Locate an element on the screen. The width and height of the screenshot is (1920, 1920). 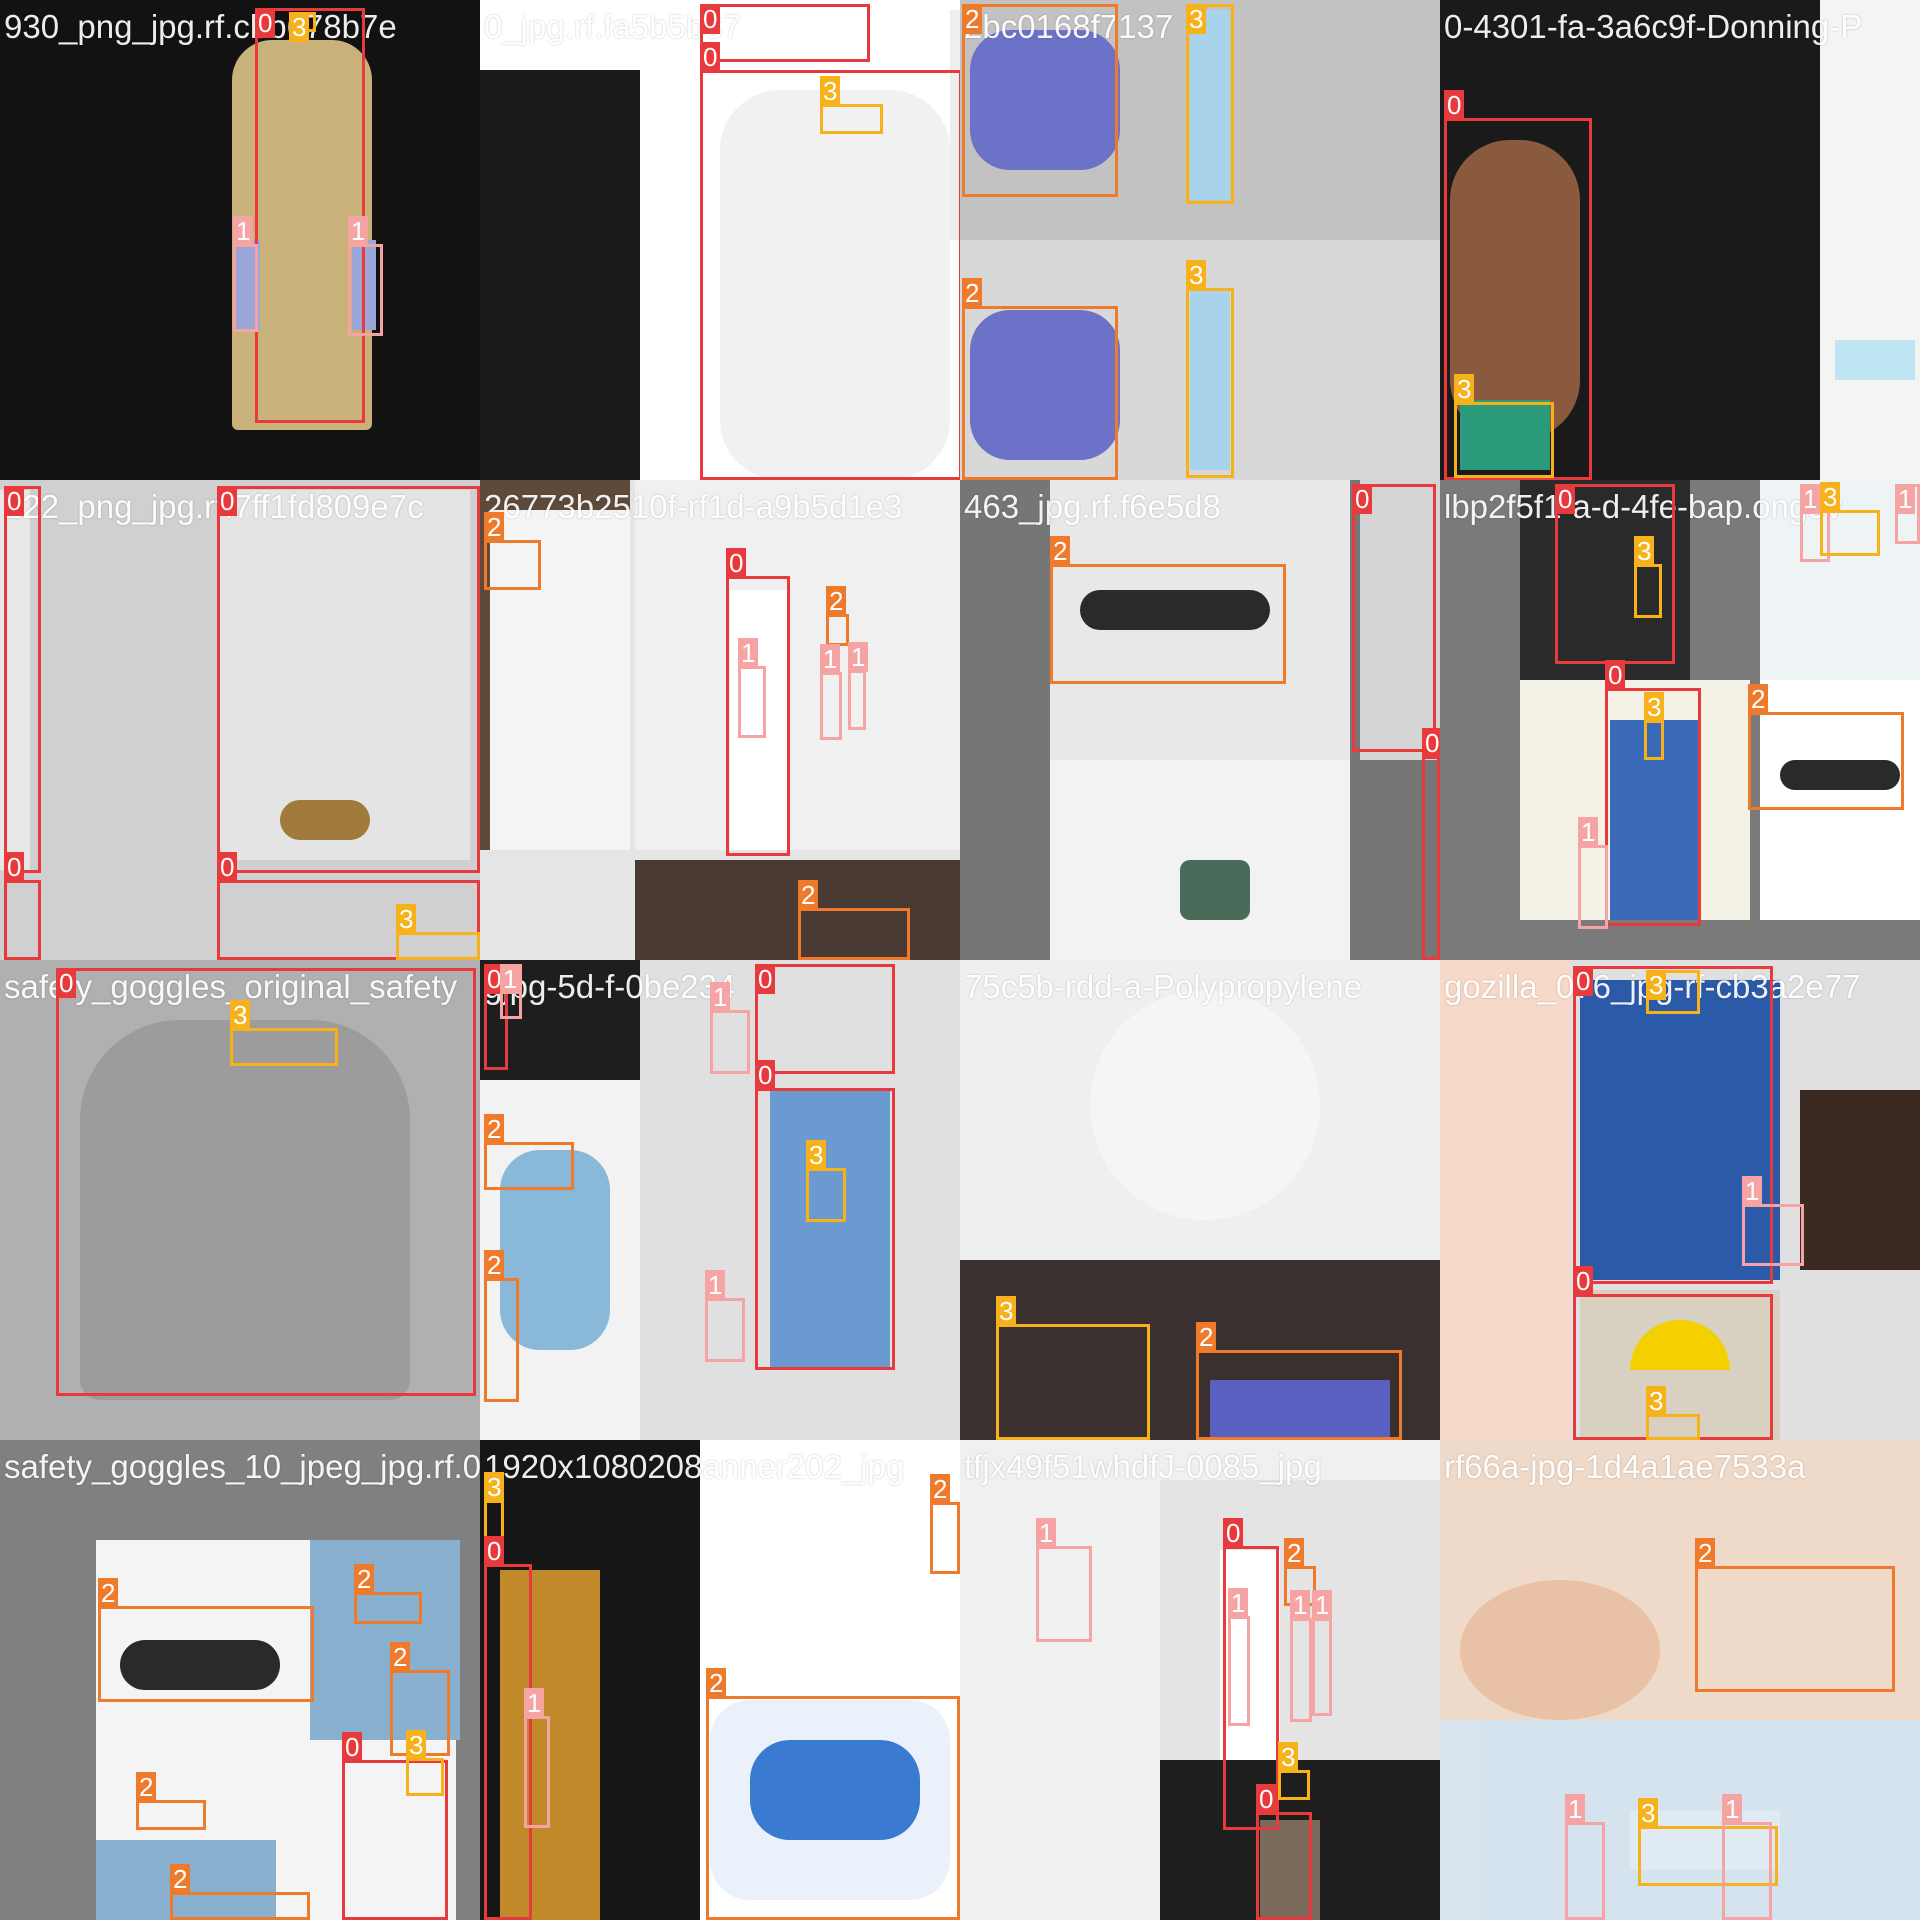
tile-filename: gjpg-5d-f-0be234 is located at coordinates (610, 986).